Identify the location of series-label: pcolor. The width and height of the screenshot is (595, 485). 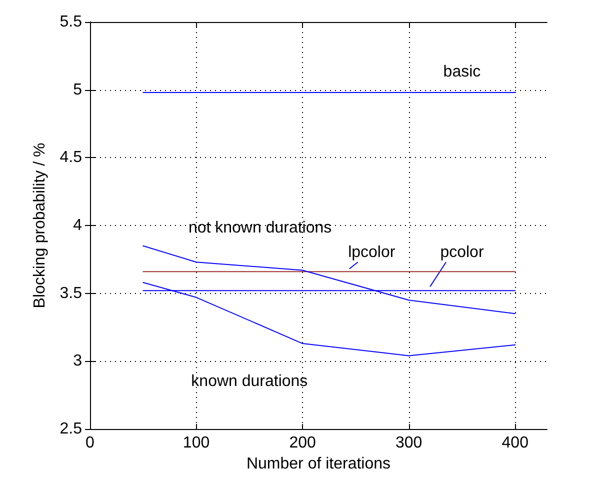
(462, 253).